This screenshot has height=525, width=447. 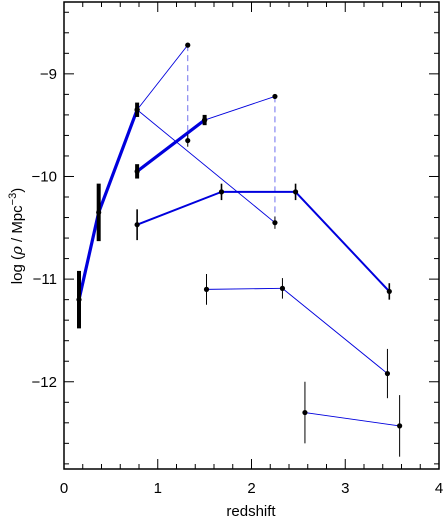 I want to click on x-tick-label: 4, so click(x=439, y=488).